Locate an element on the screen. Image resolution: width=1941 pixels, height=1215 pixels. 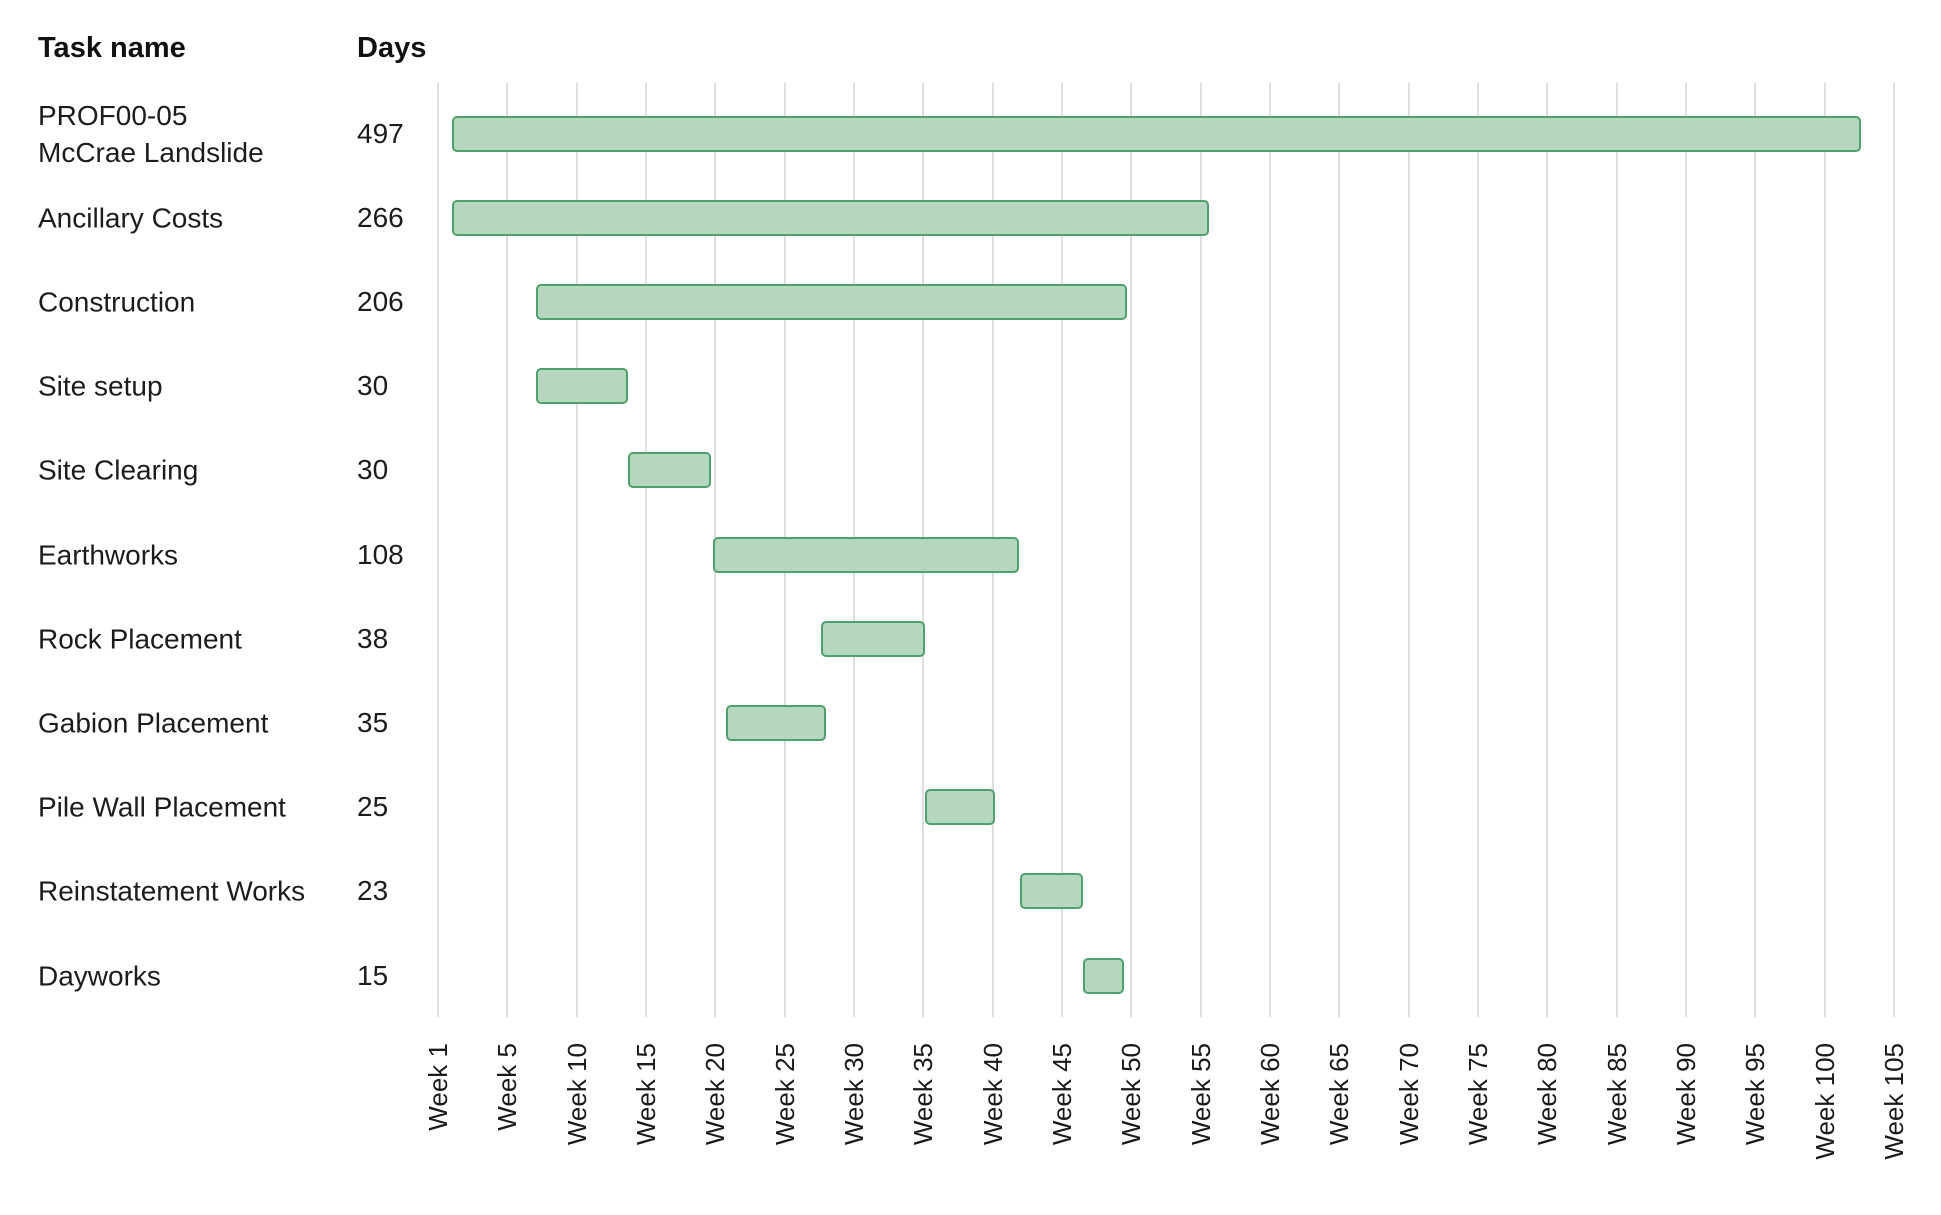
x-tick-week-80: Week 80 is located at coordinates (1547, 1094).